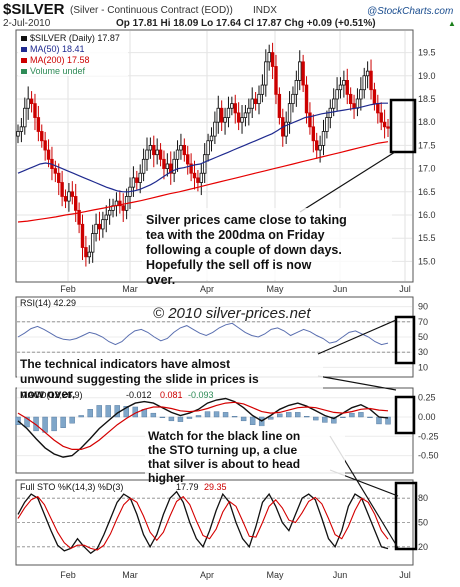  I want to click on sto-d-line, so click(203, 523).